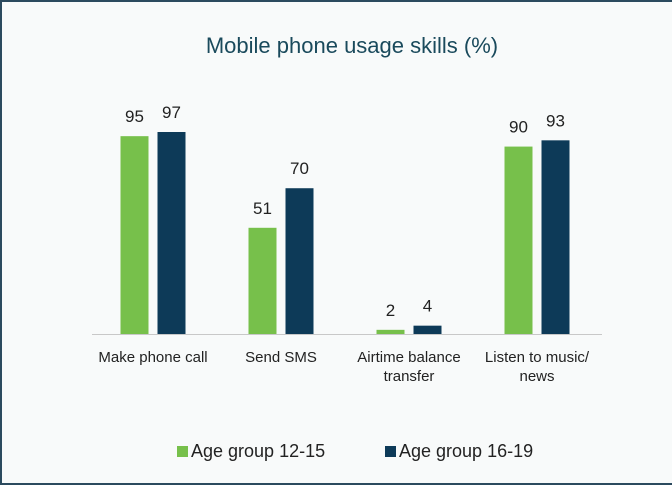  I want to click on value-label: 93, so click(555, 120).